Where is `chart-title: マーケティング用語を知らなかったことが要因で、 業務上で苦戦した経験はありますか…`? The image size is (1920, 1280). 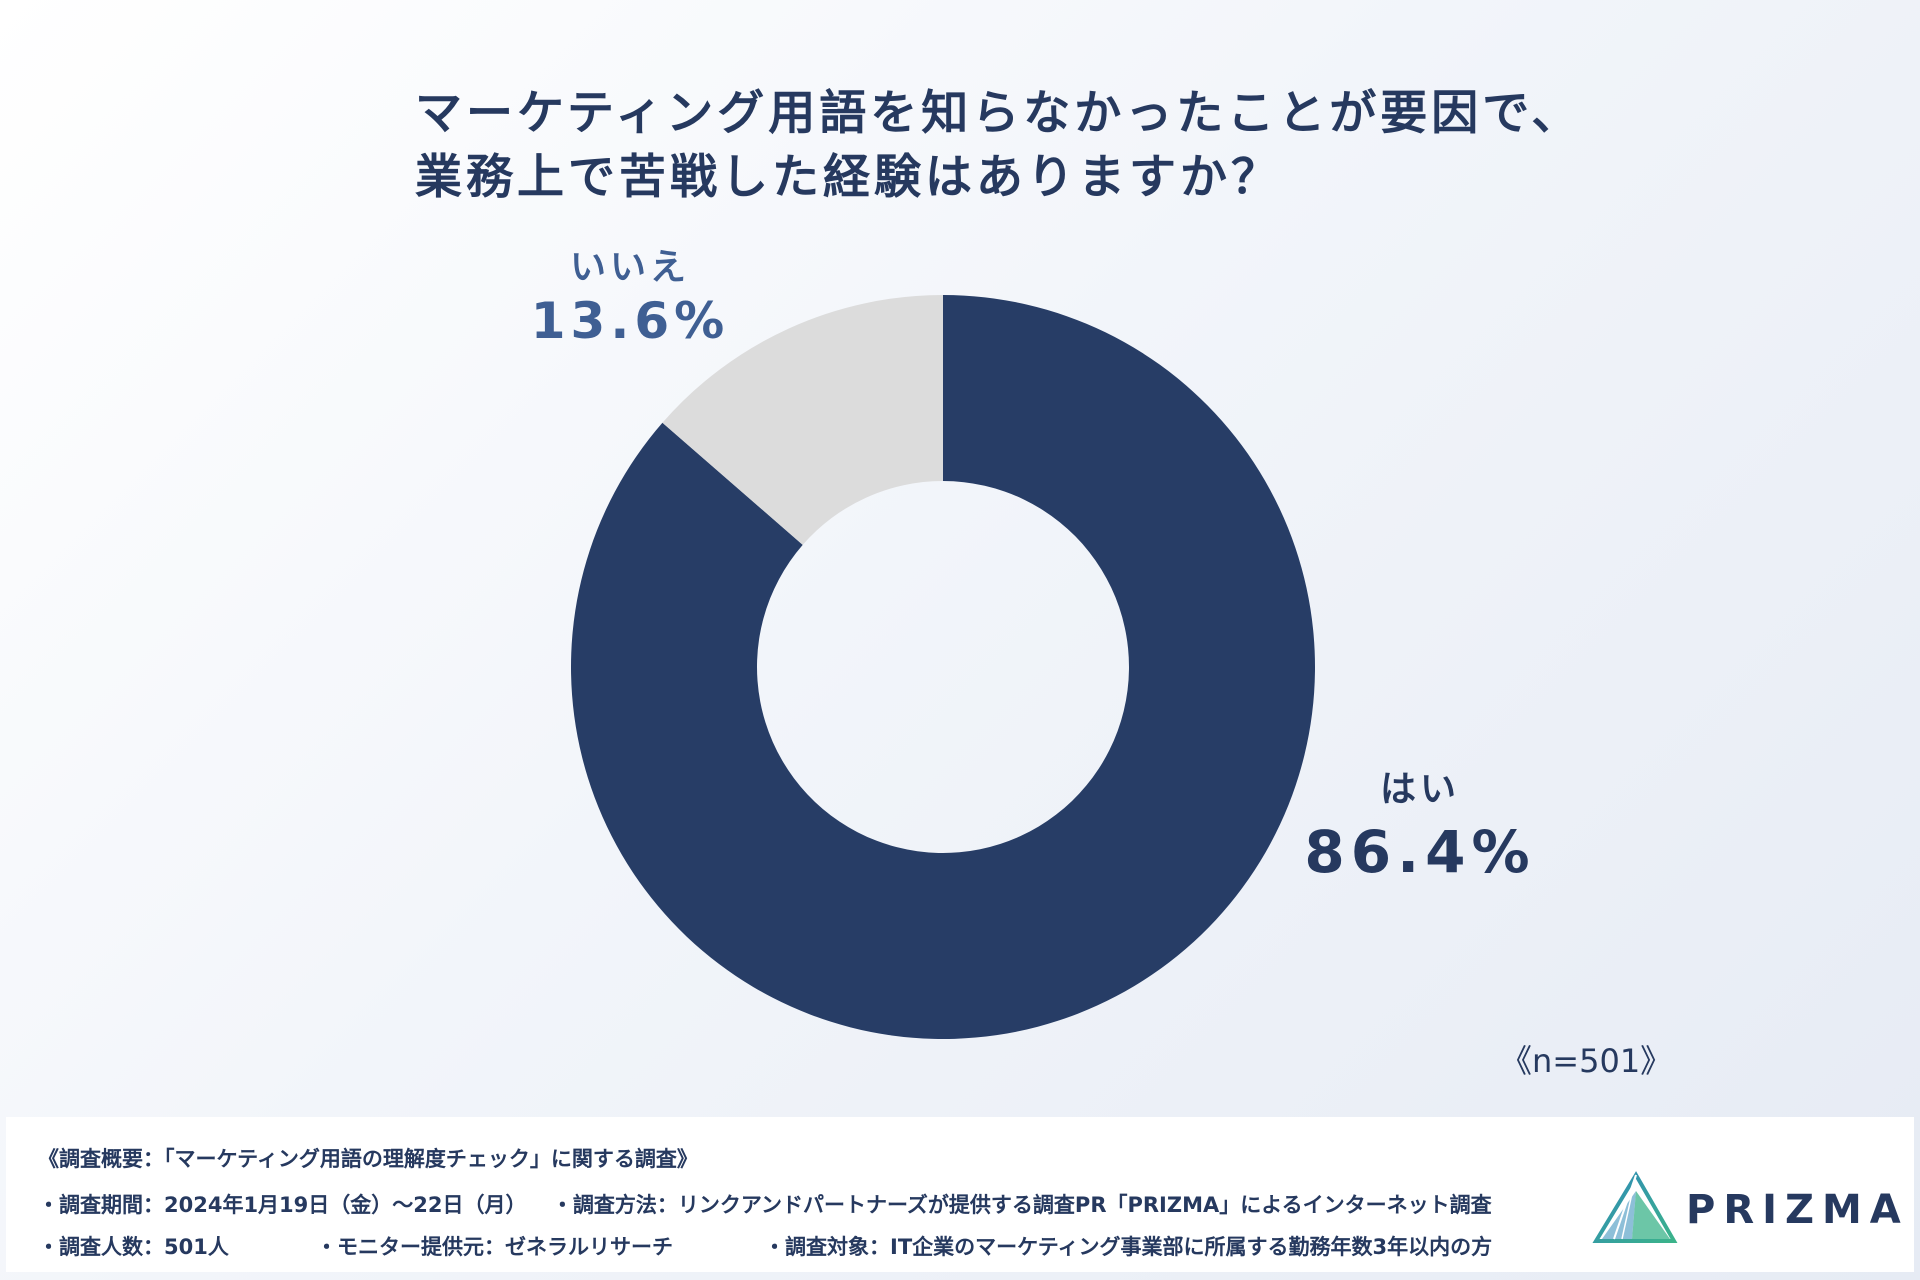 chart-title: マーケティング用語を知らなかったことが要因で、 業務上で苦戦した経験はありますか… is located at coordinates (1065, 146).